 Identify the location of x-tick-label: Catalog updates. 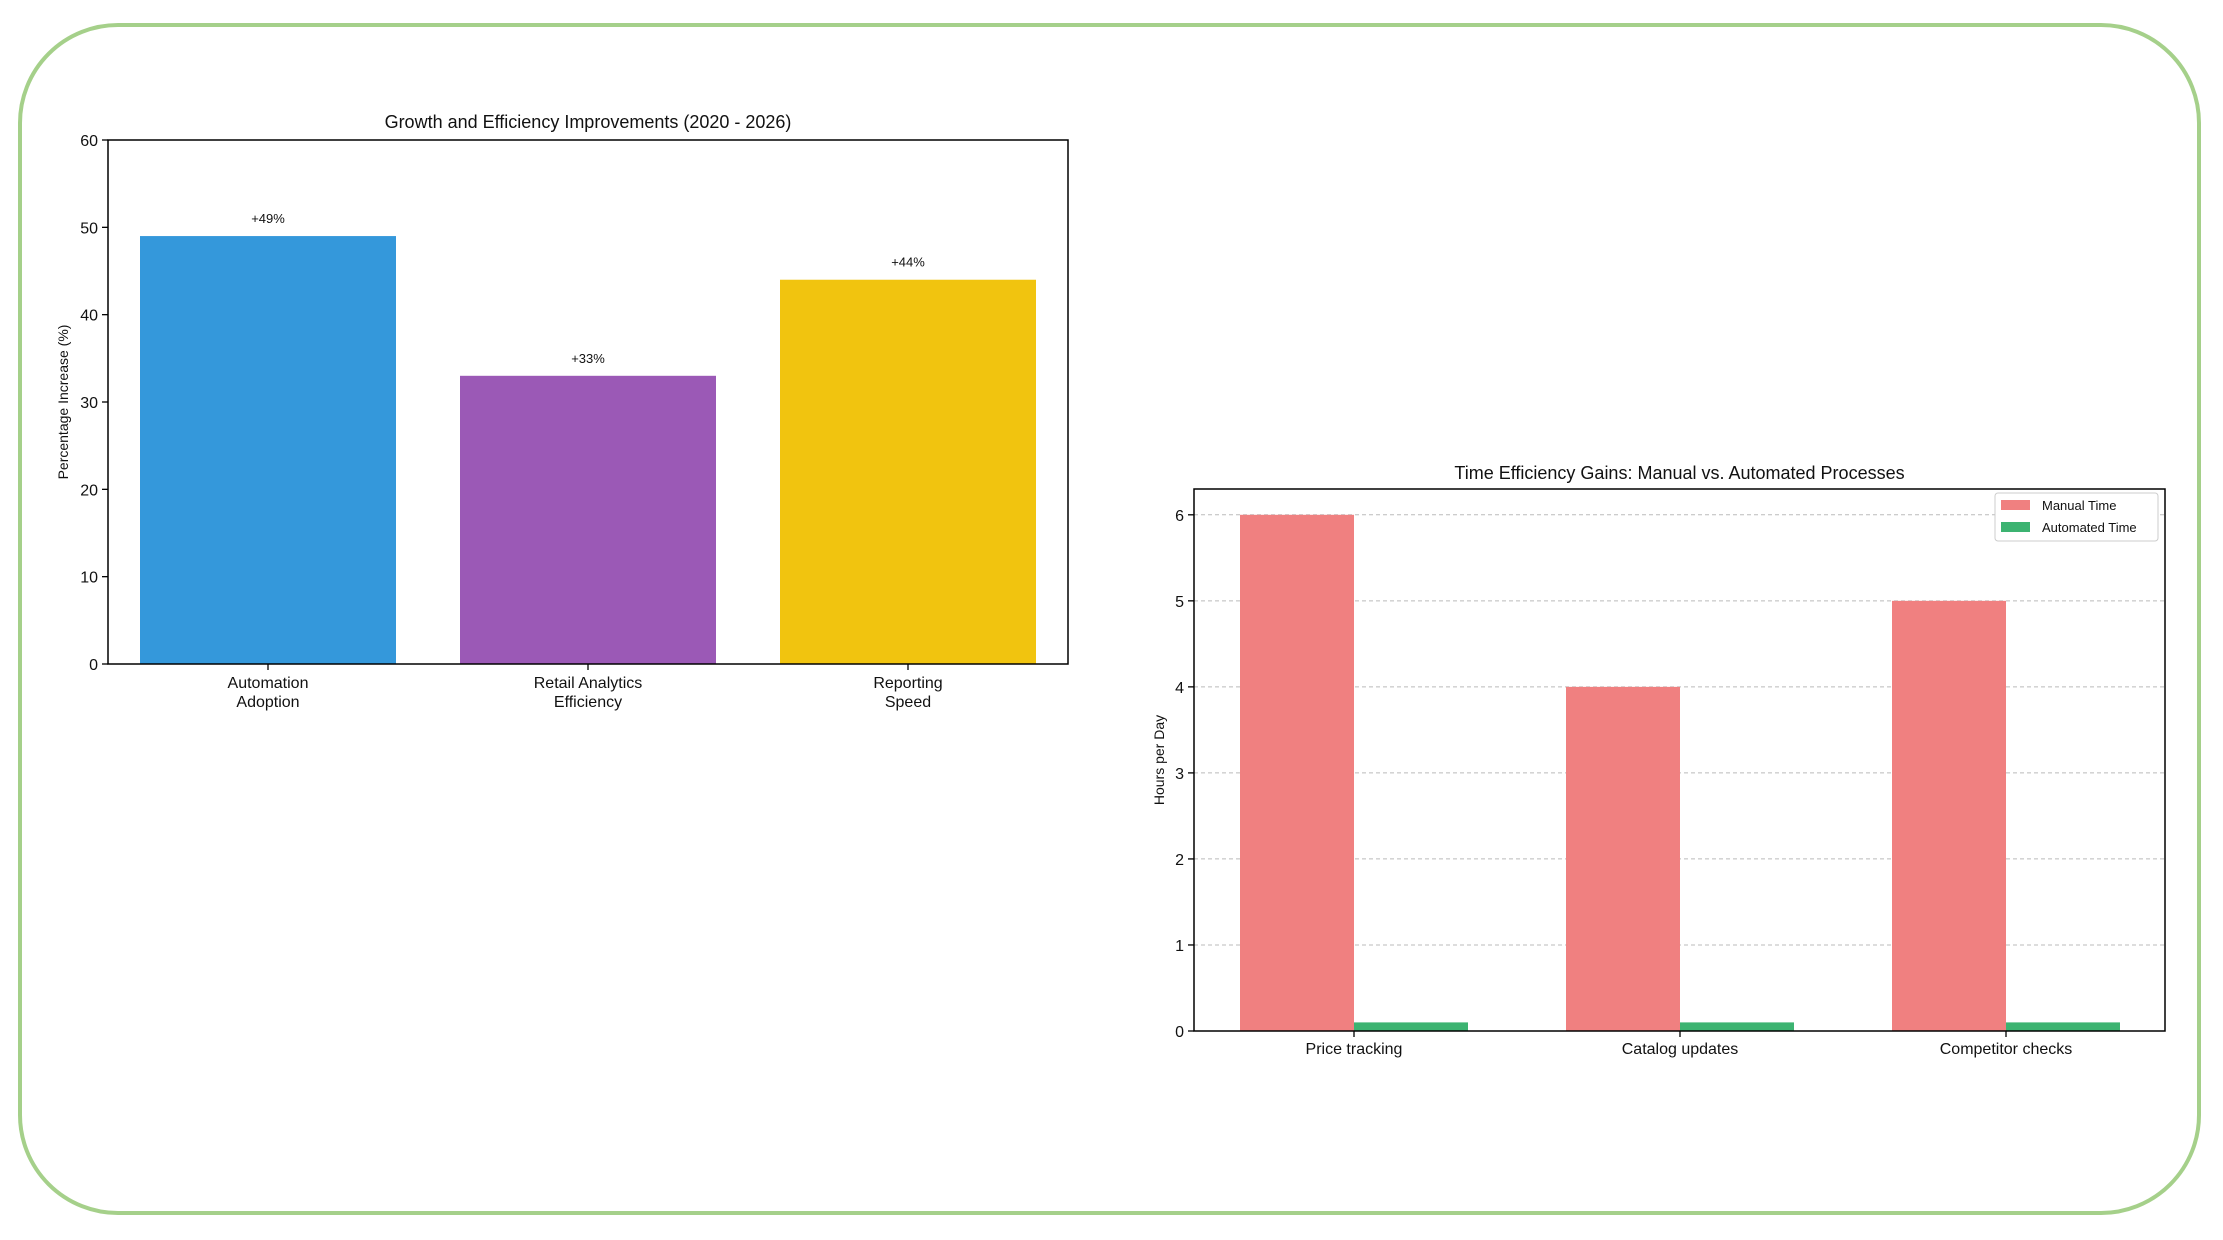
(1680, 1049).